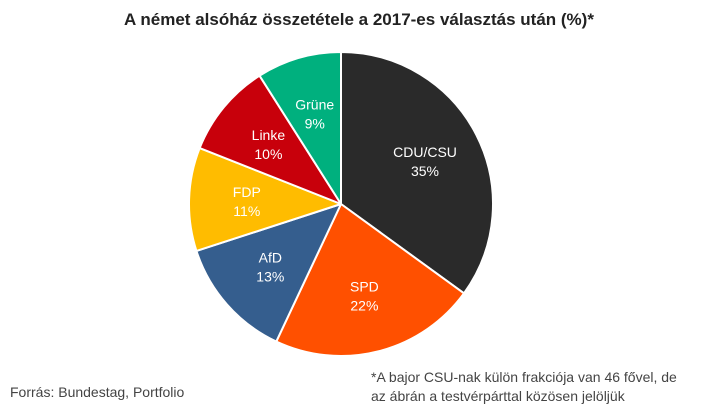 This screenshot has height=415, width=718. I want to click on slice-label-linke: Linke, so click(269, 135).